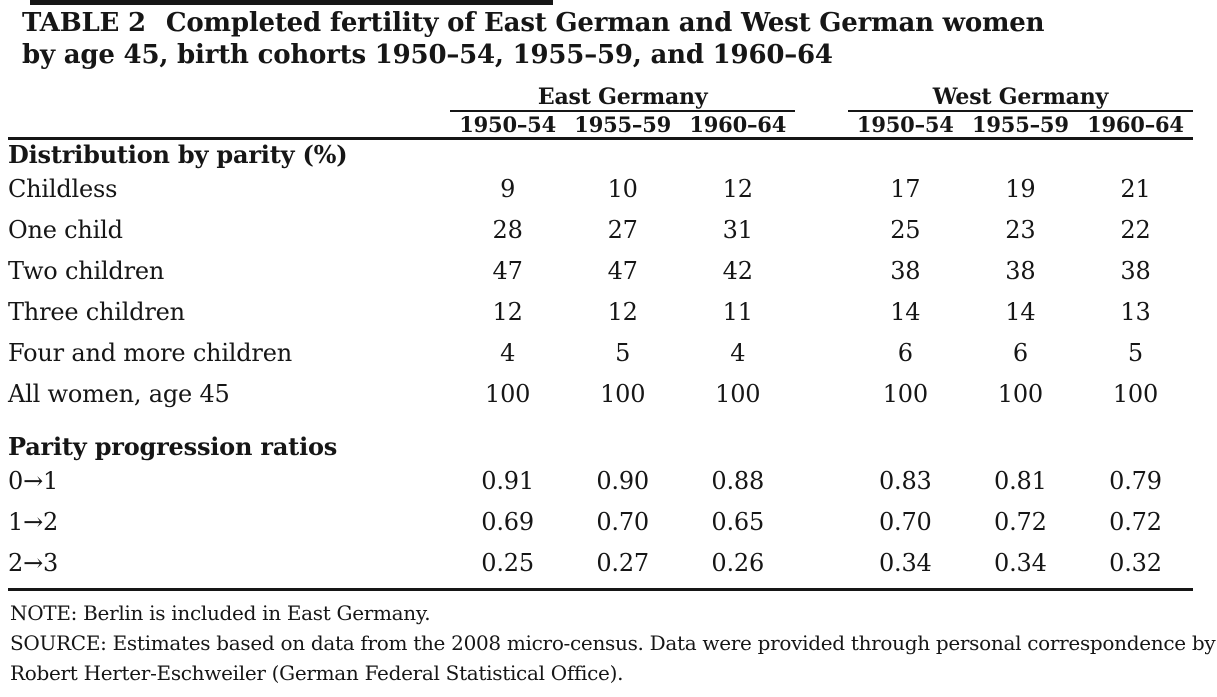 The height and width of the screenshot is (697, 1217). Describe the element at coordinates (738, 481) in the screenshot. I see `cell-value: 0.88` at that location.